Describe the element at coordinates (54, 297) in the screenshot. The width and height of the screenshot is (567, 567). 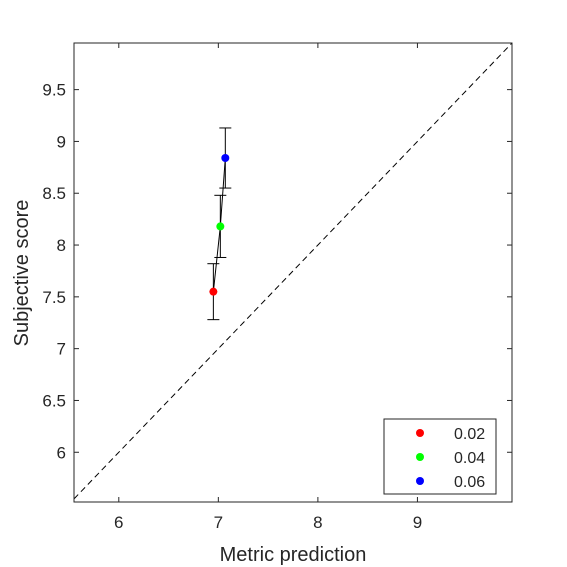
I see `y-tick-label: 7.5` at that location.